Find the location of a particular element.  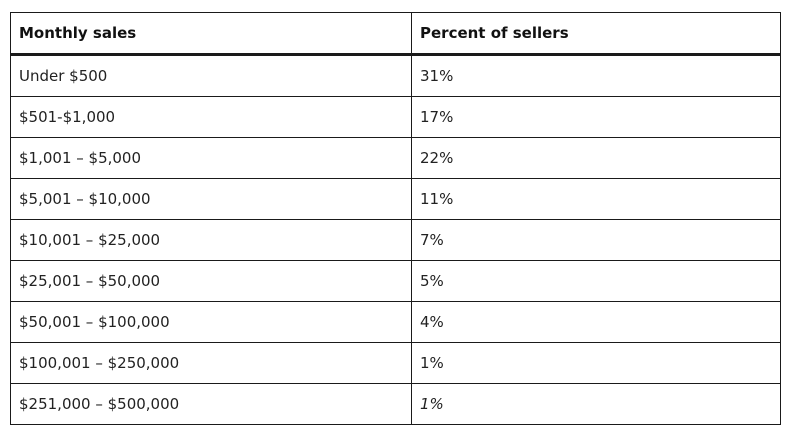

percent-of-sellers-cell: 22% is located at coordinates (596, 158).